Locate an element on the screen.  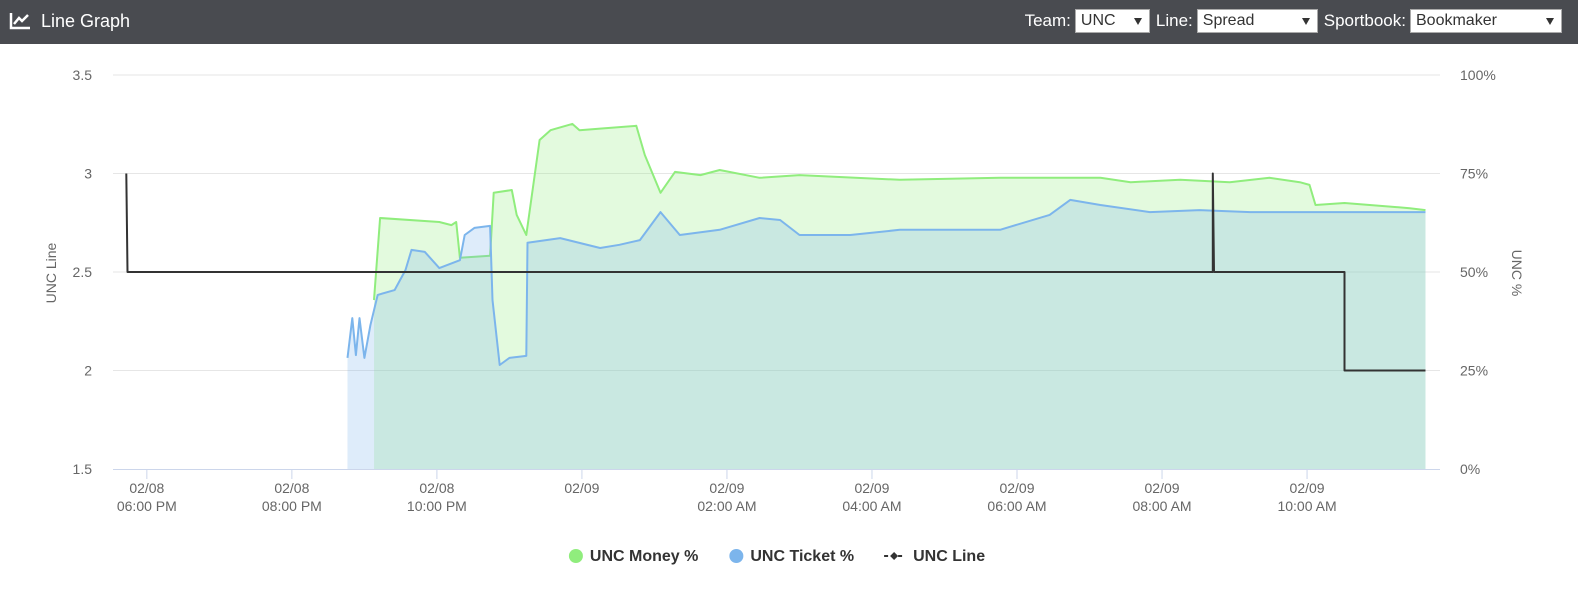
legend: UNC Money % UNC Ticket % UNC Line is located at coordinates (776, 556).